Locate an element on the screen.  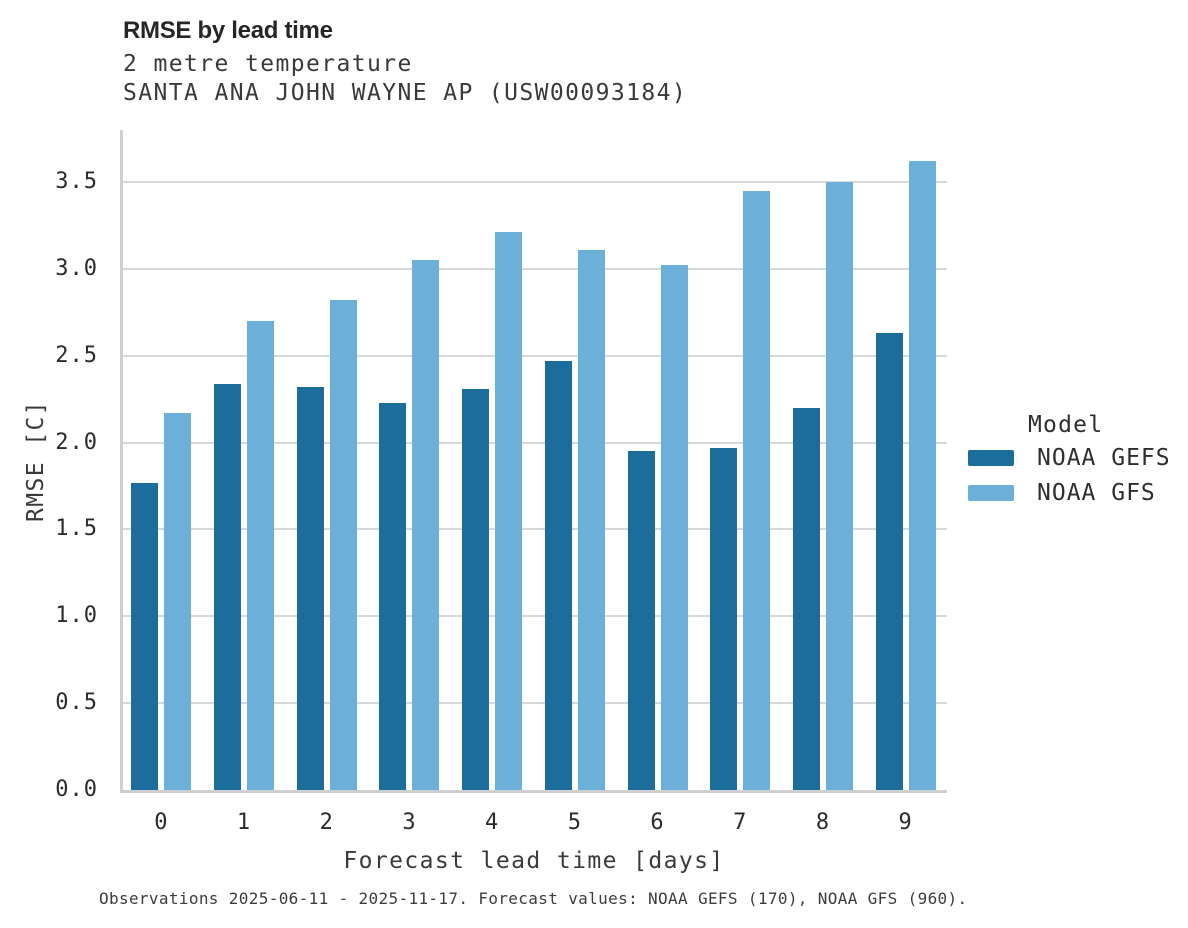
y-tick-label-0.0: 0.0 is located at coordinates (76, 789).